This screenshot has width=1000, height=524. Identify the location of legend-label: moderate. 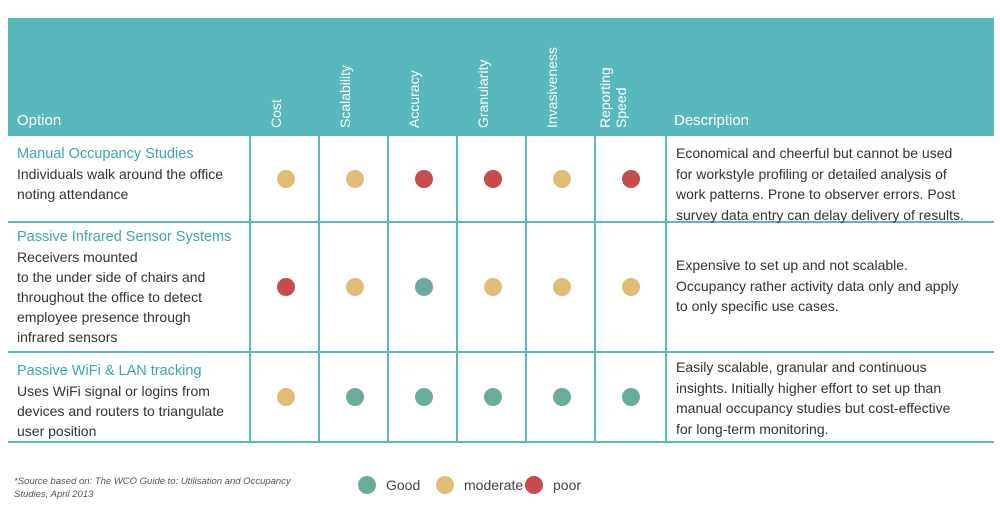
(494, 485).